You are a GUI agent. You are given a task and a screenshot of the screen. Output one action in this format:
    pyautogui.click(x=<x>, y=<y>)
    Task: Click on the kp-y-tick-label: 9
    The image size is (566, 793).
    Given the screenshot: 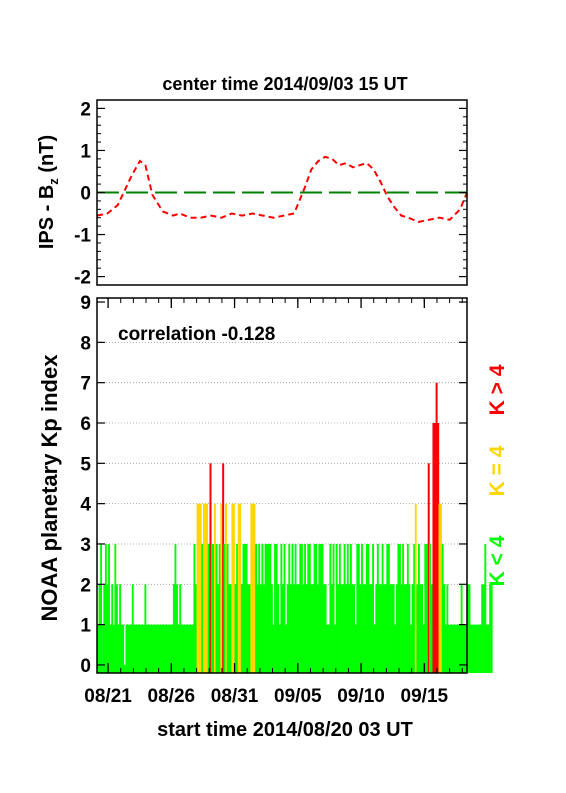 What is the action you would take?
    pyautogui.click(x=85, y=303)
    